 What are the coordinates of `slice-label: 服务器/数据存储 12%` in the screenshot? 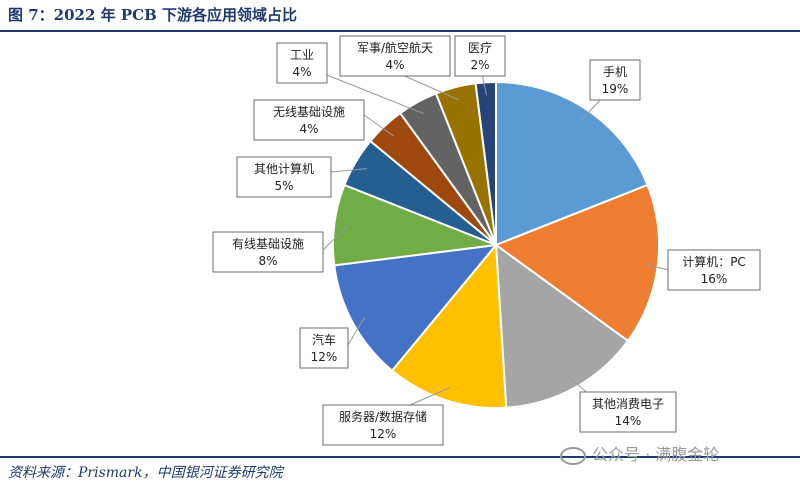 It's located at (383, 425).